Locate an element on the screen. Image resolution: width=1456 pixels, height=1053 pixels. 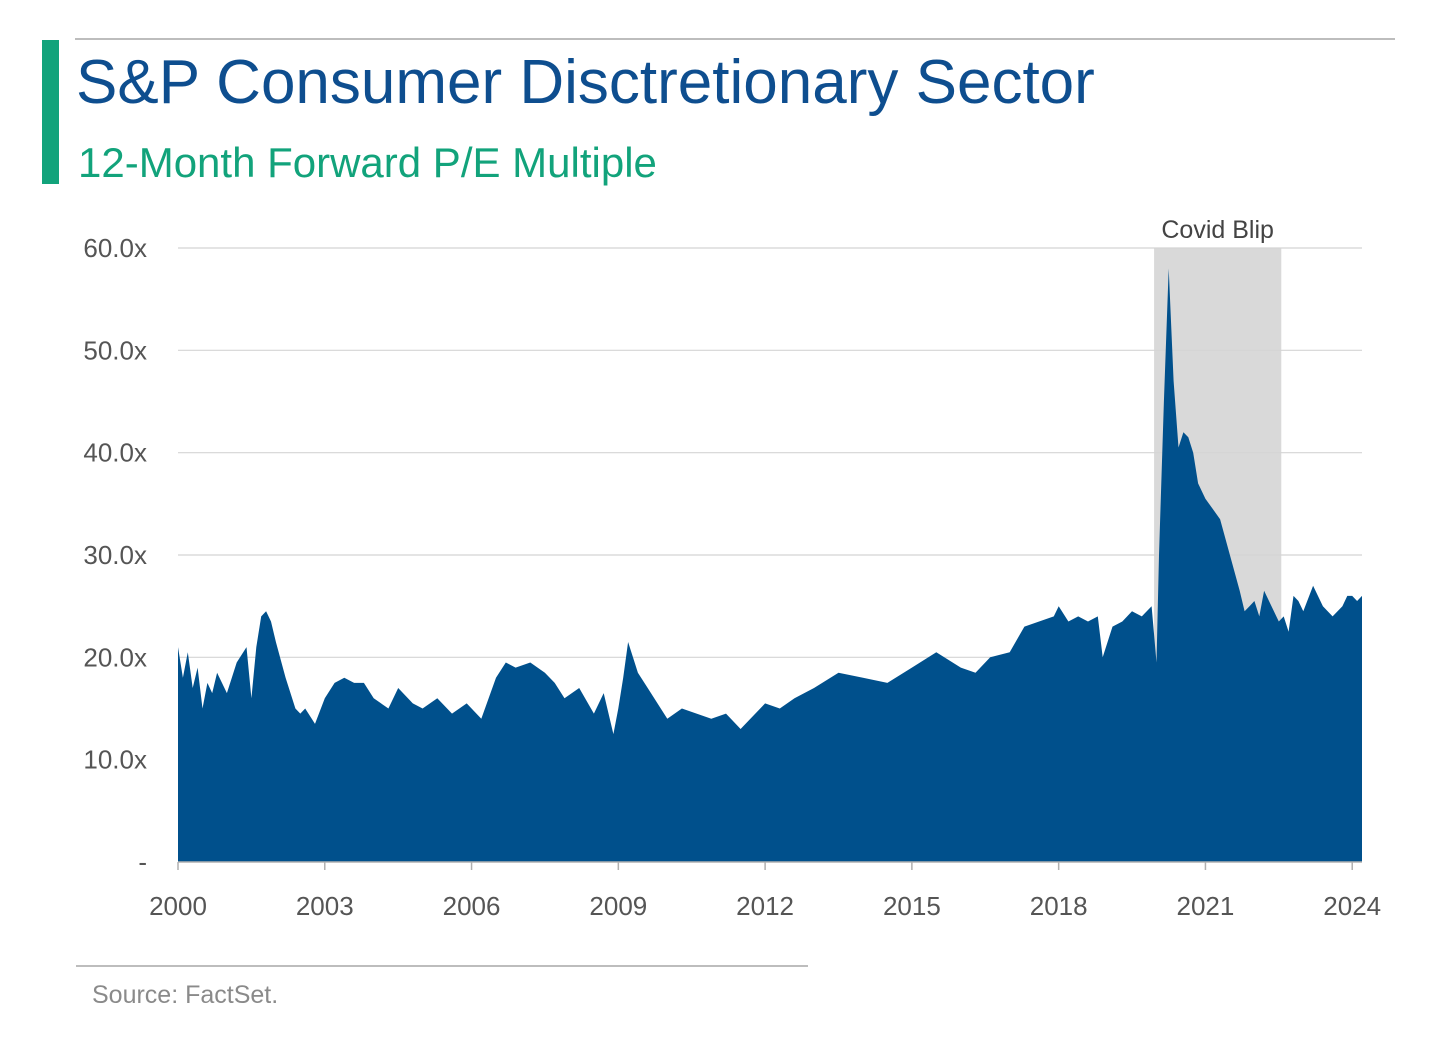
x-tick-label-2021: 2021 is located at coordinates (1206, 906).